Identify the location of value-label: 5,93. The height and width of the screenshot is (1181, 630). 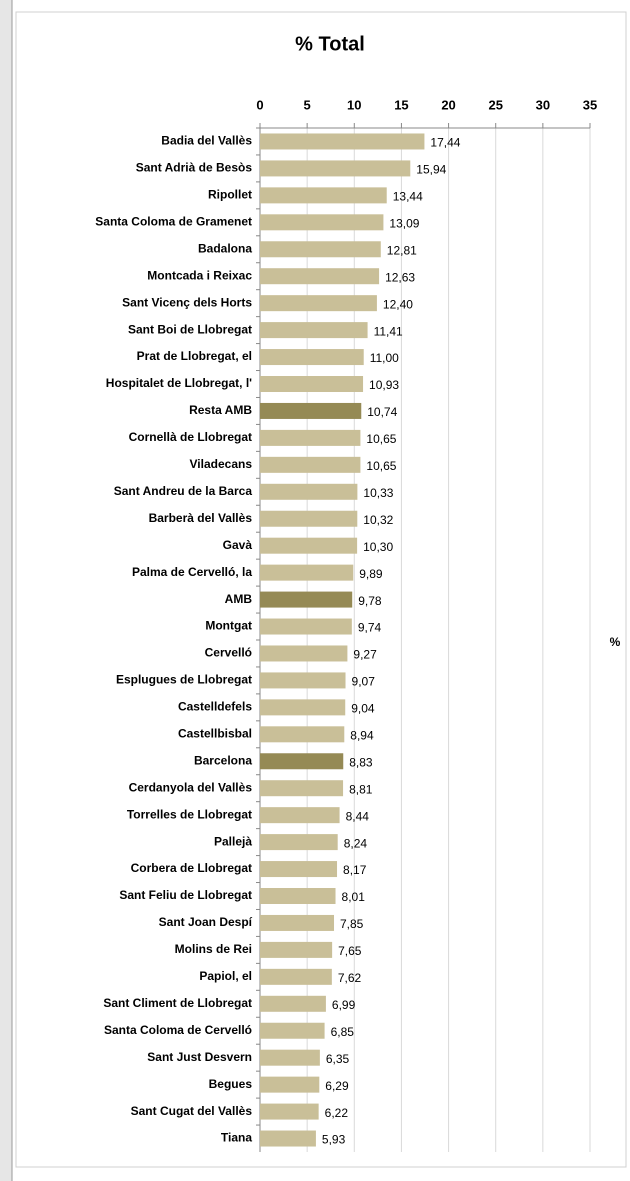
(334, 1140).